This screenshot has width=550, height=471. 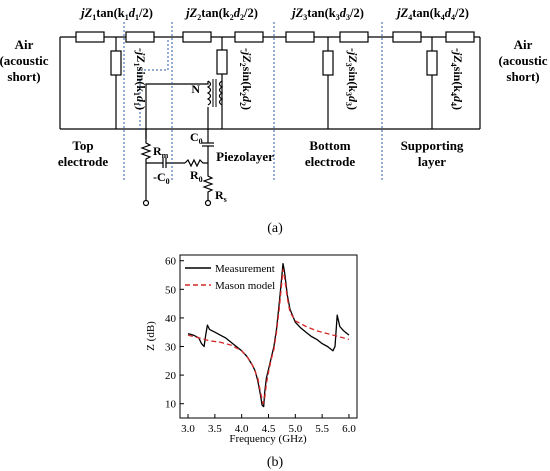 I want to click on boundary-left: Air (acoustic short), so click(x=24, y=60).